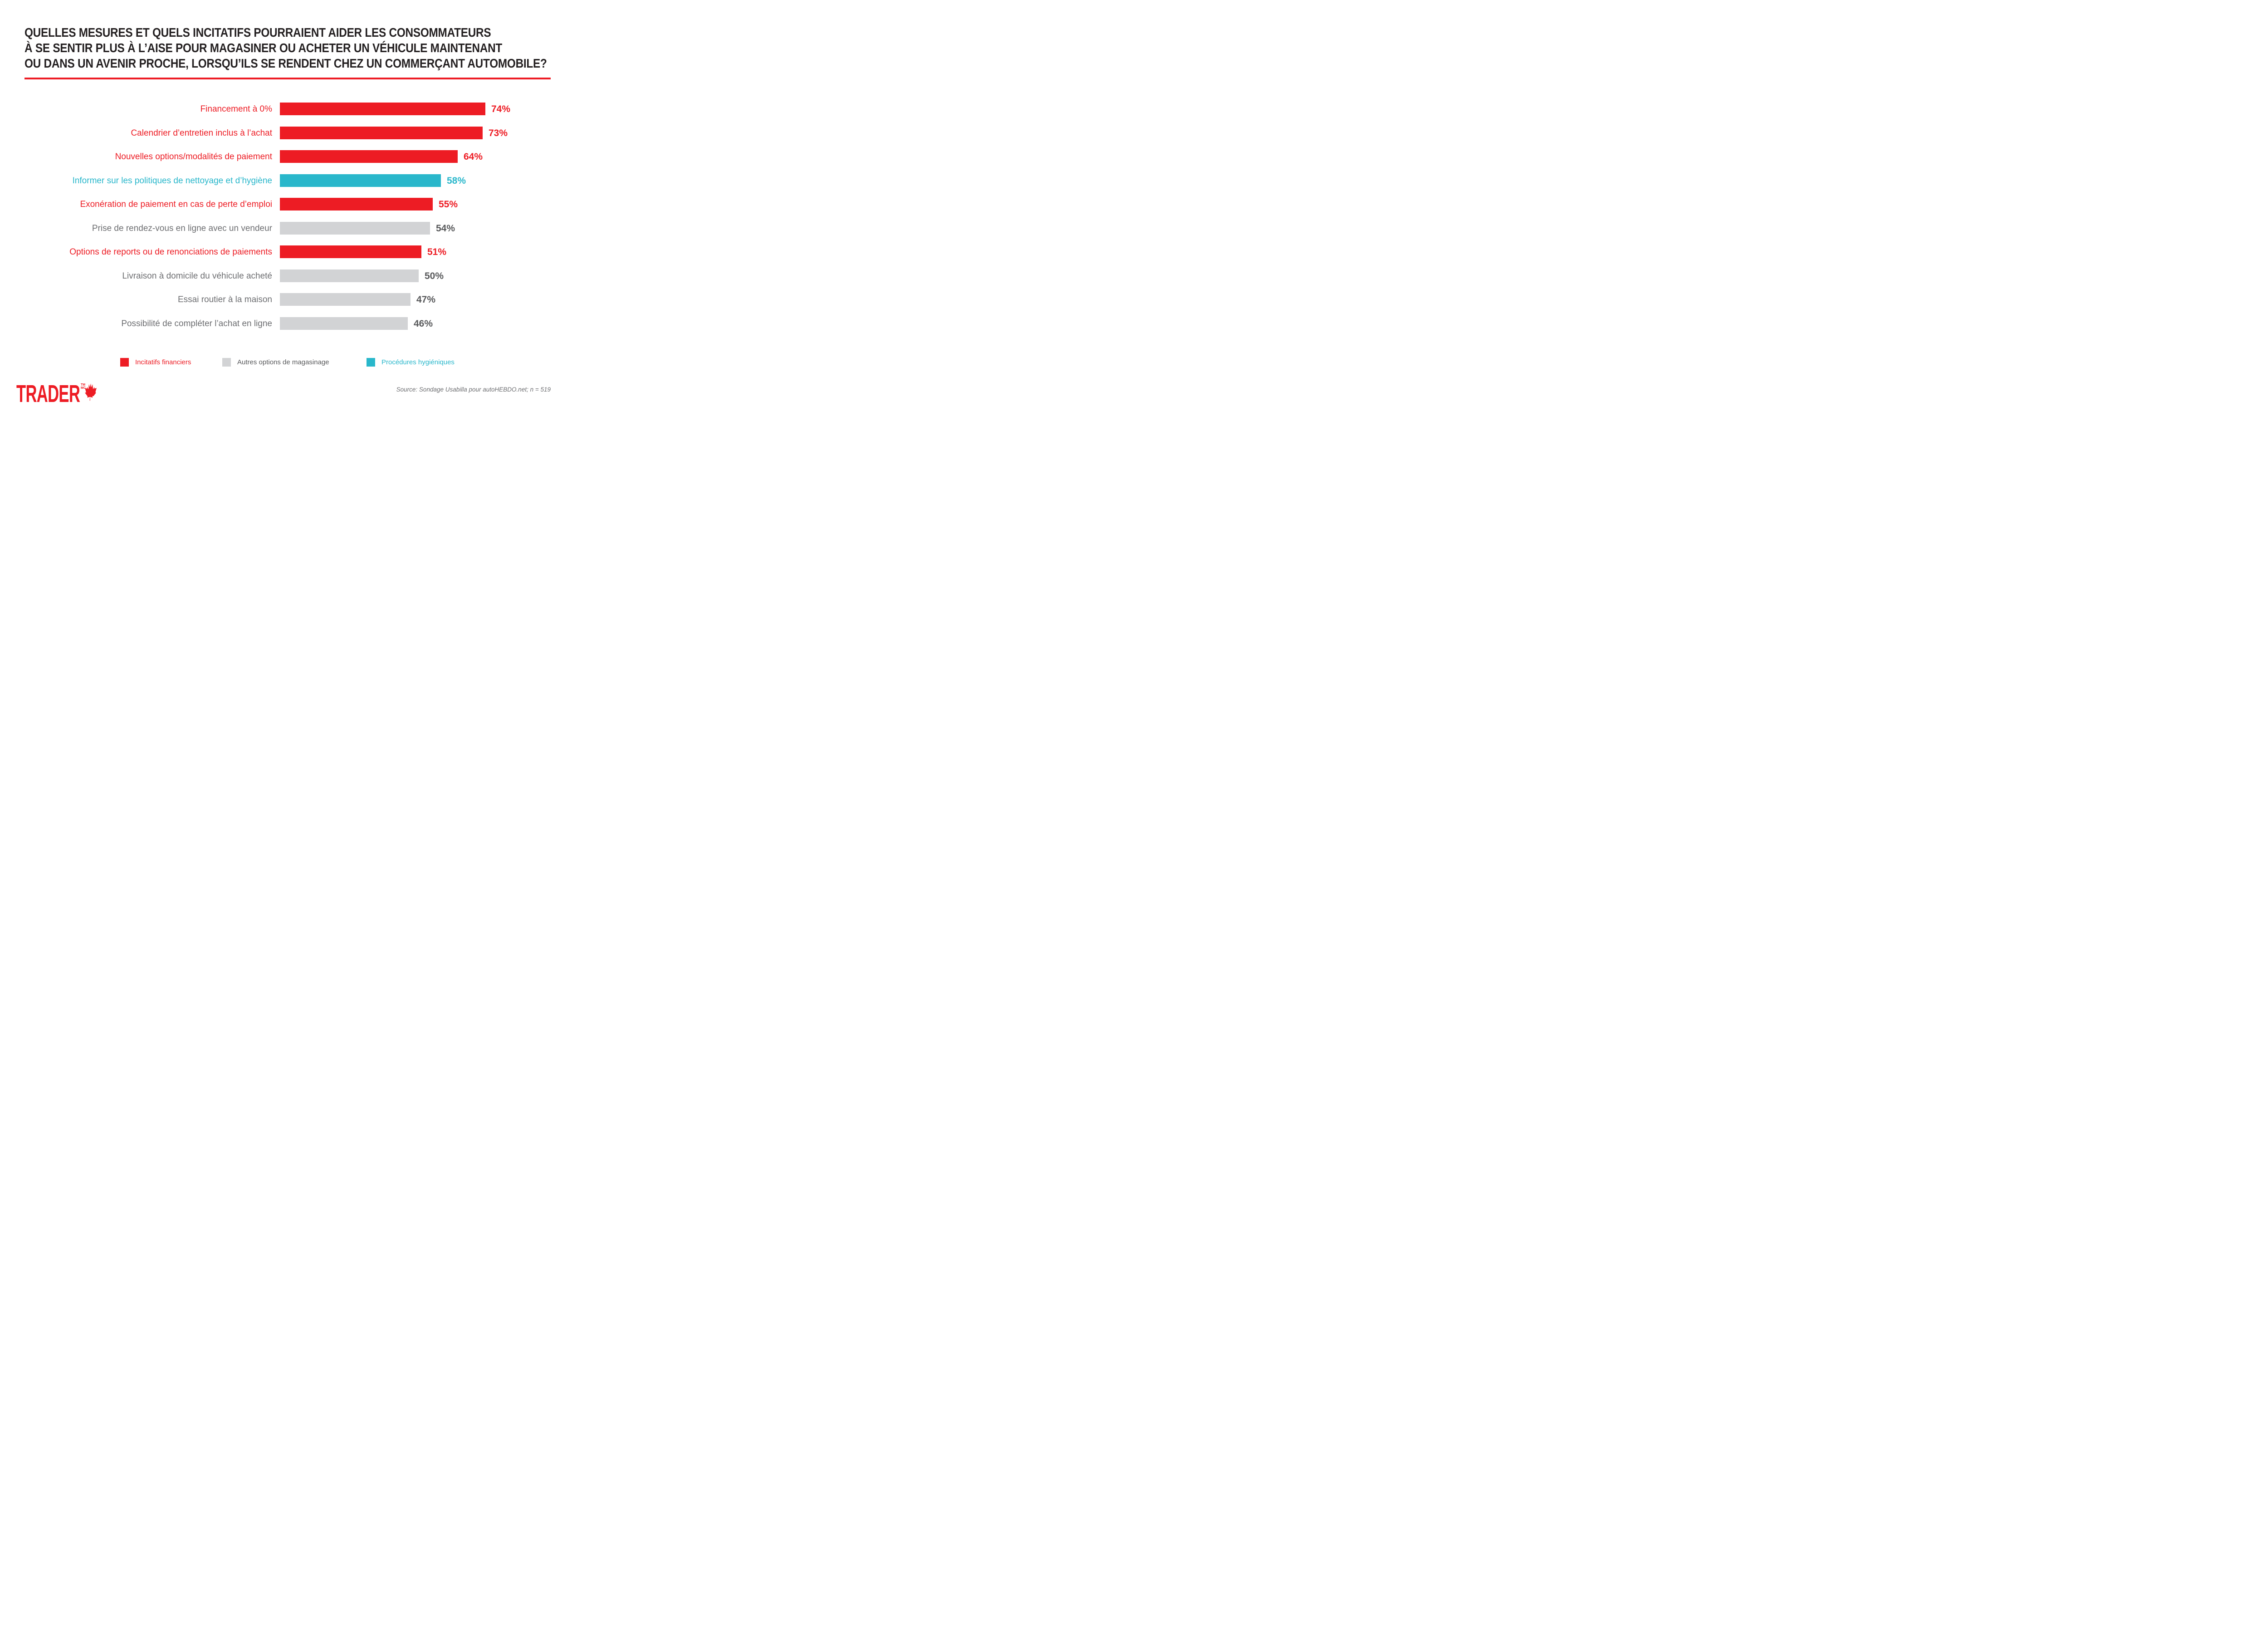 The image size is (2268, 1626). I want to click on bar-value: 50%, so click(435, 275).